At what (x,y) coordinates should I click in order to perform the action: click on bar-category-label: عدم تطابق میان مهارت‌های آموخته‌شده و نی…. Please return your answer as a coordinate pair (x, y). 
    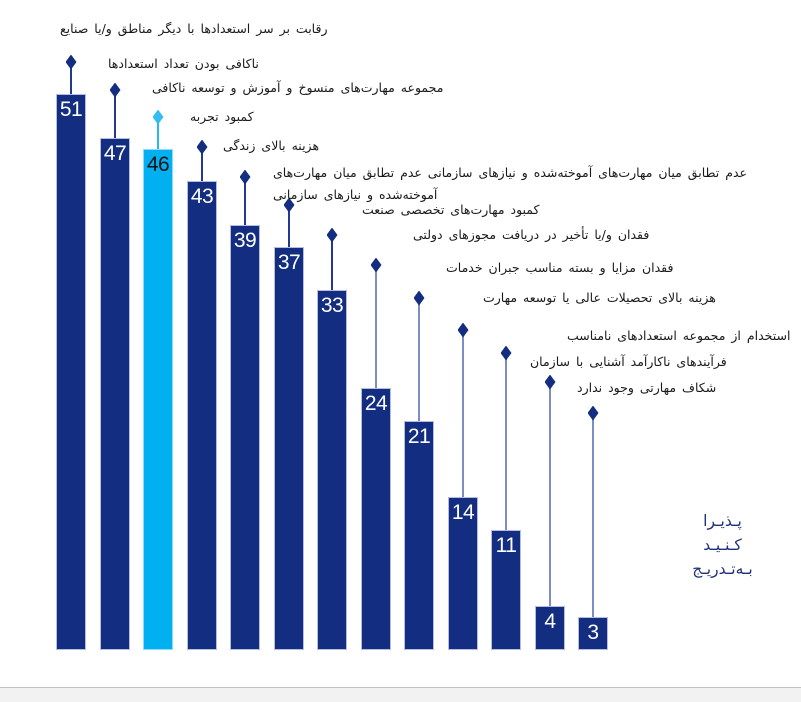
    Looking at the image, I should click on (510, 183).